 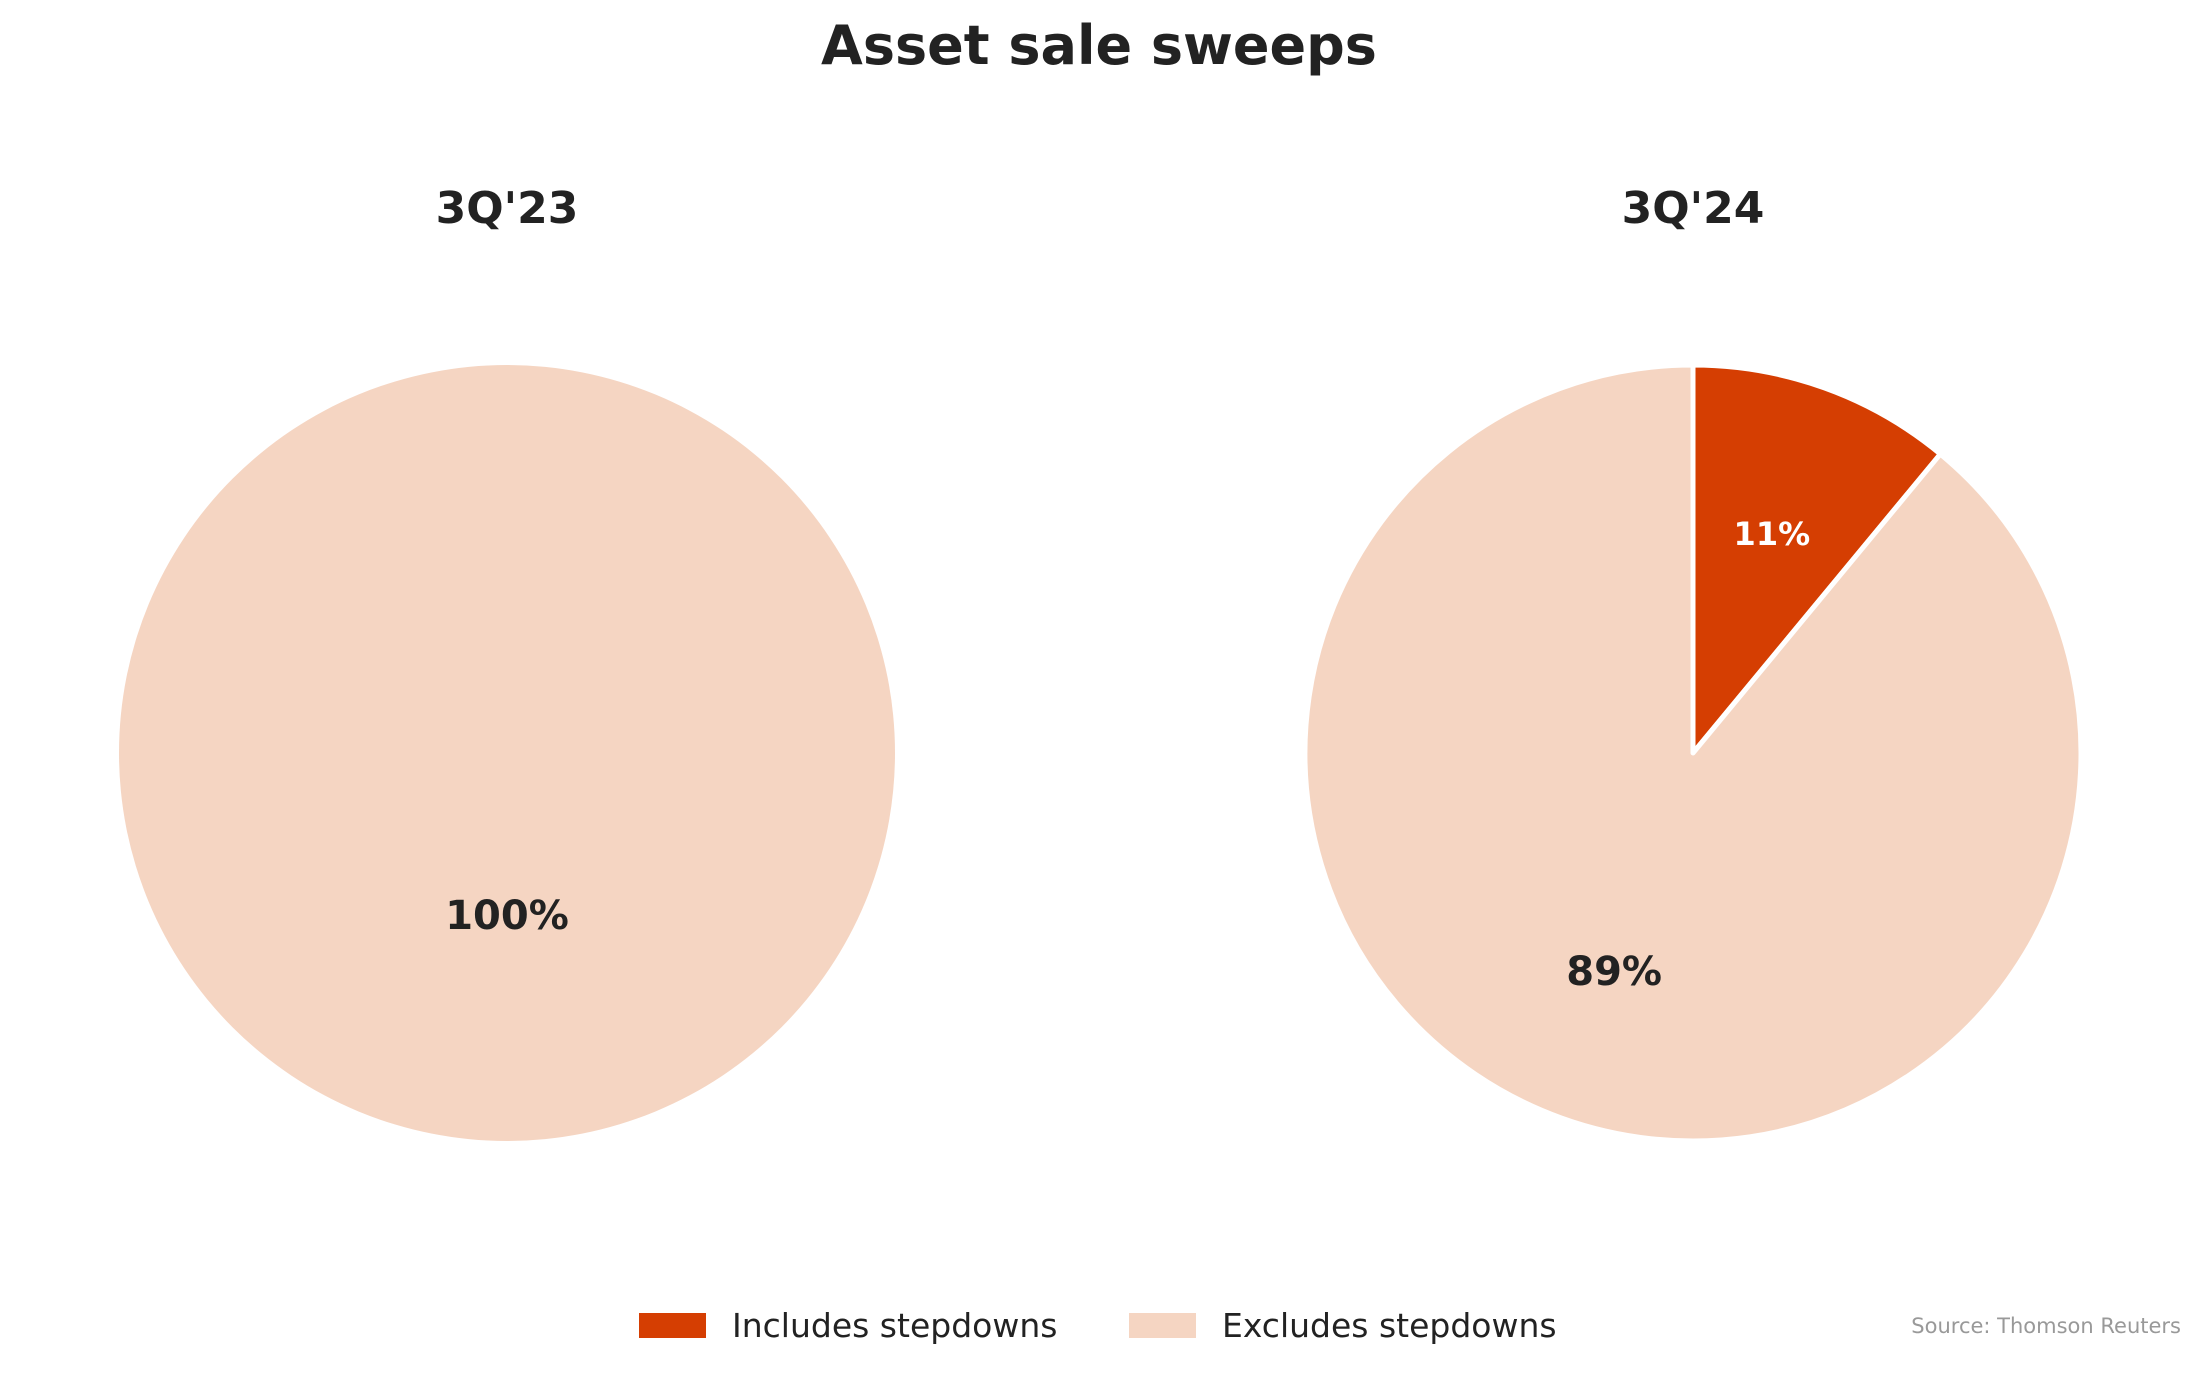 I want to click on legend-label-includes: Includes stepdowns, so click(x=894, y=1325).